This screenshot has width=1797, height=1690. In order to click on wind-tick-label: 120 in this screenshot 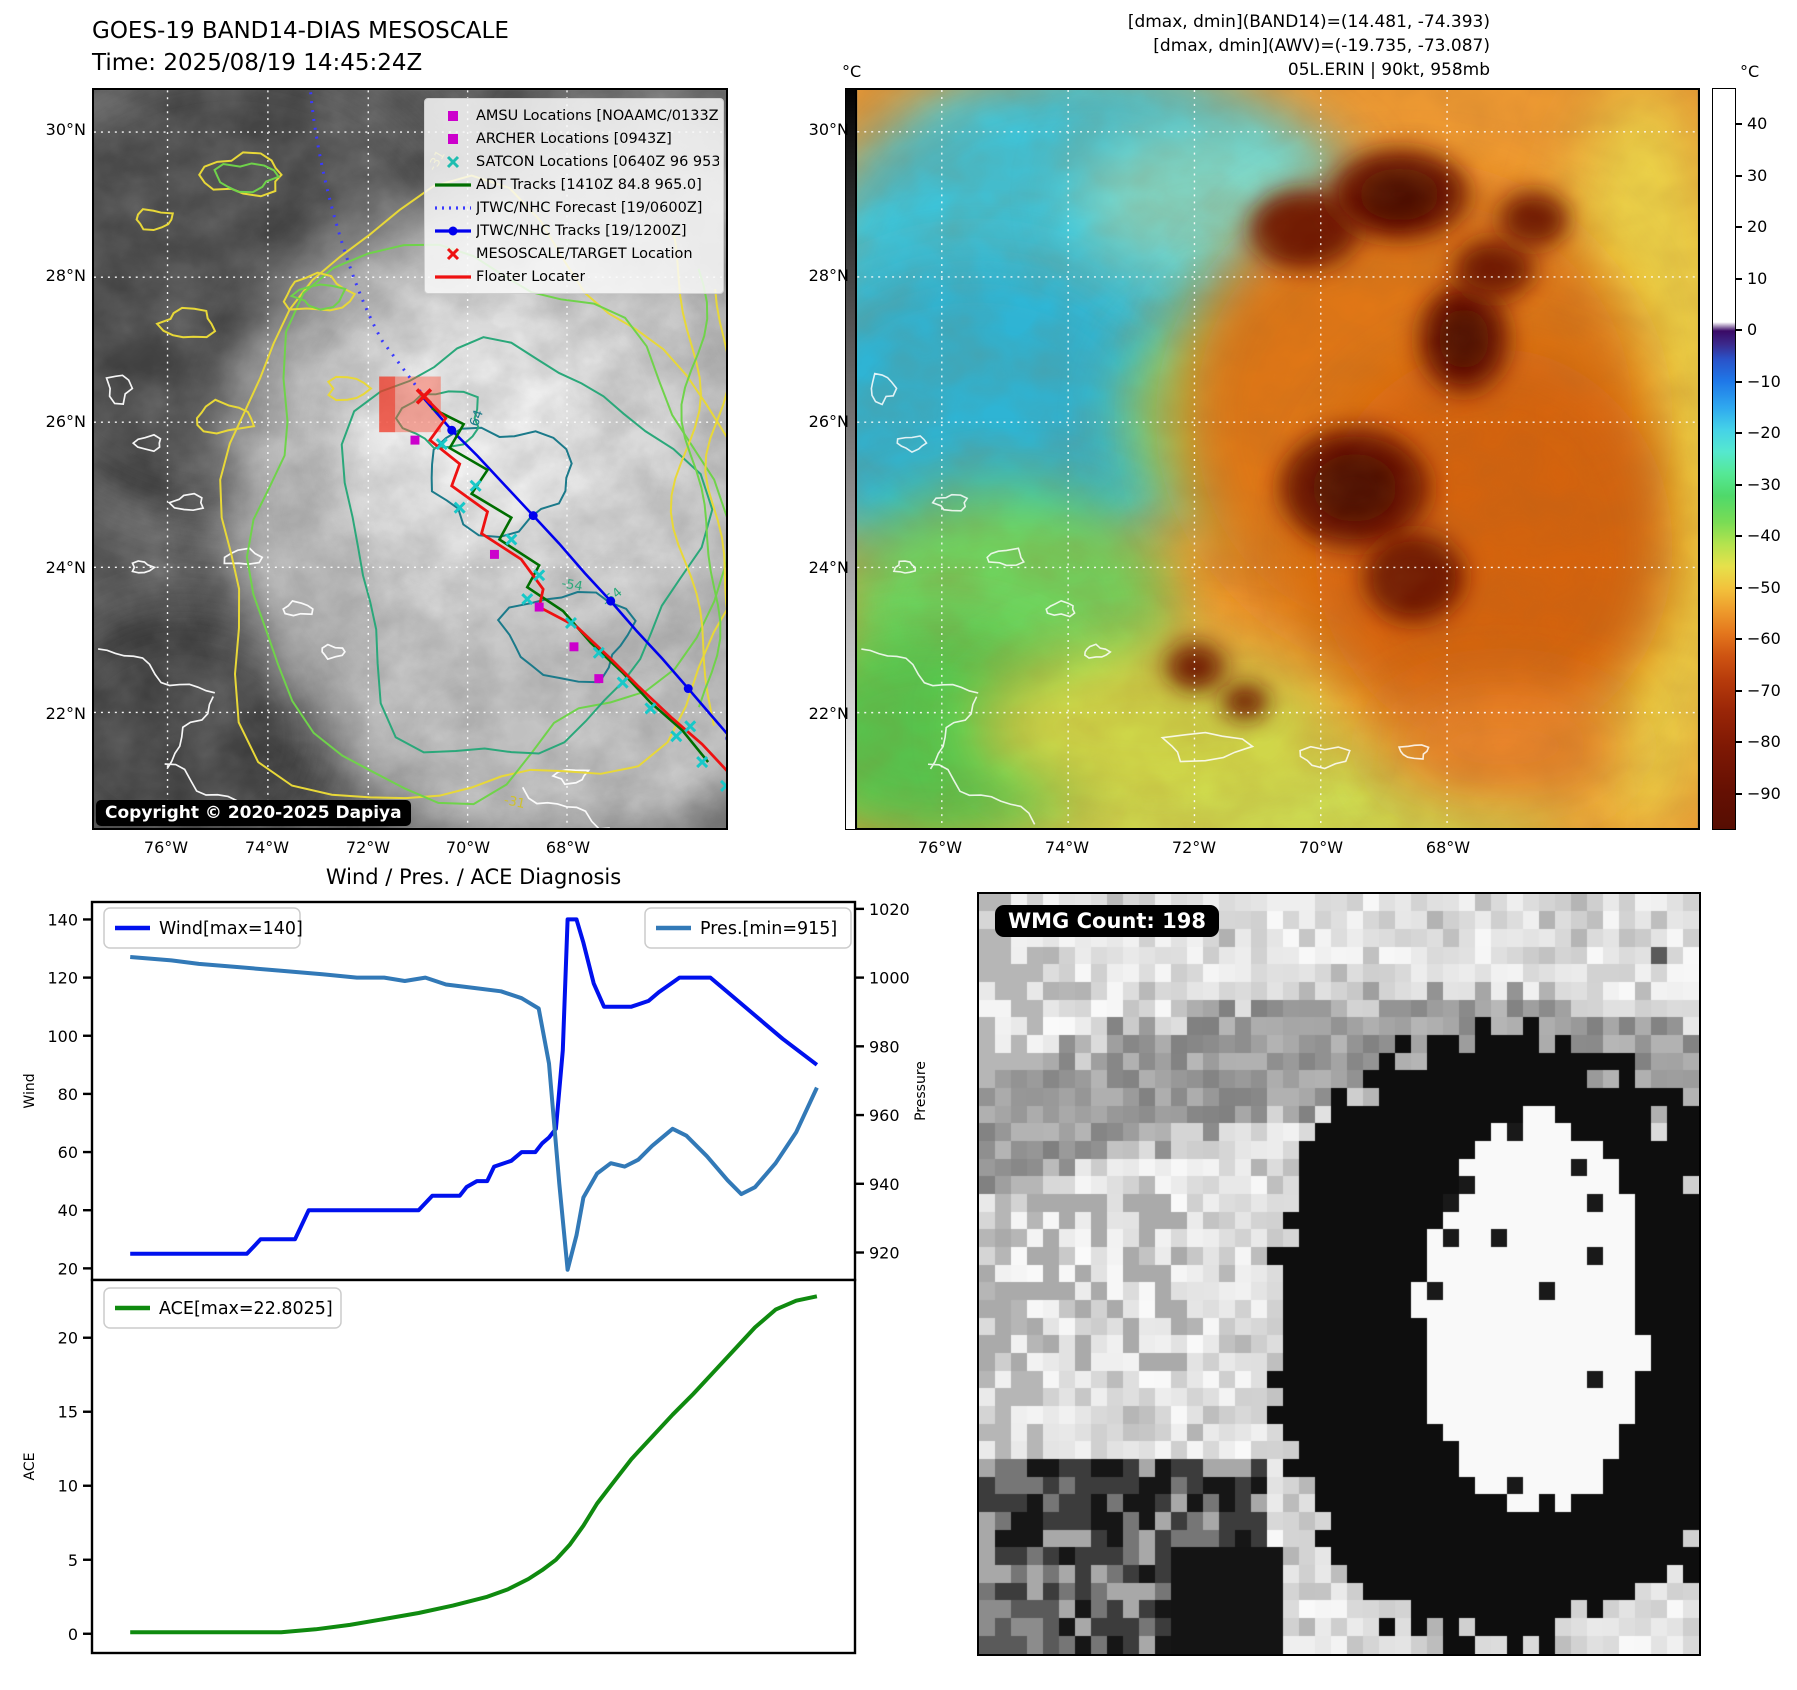, I will do `click(62, 978)`.